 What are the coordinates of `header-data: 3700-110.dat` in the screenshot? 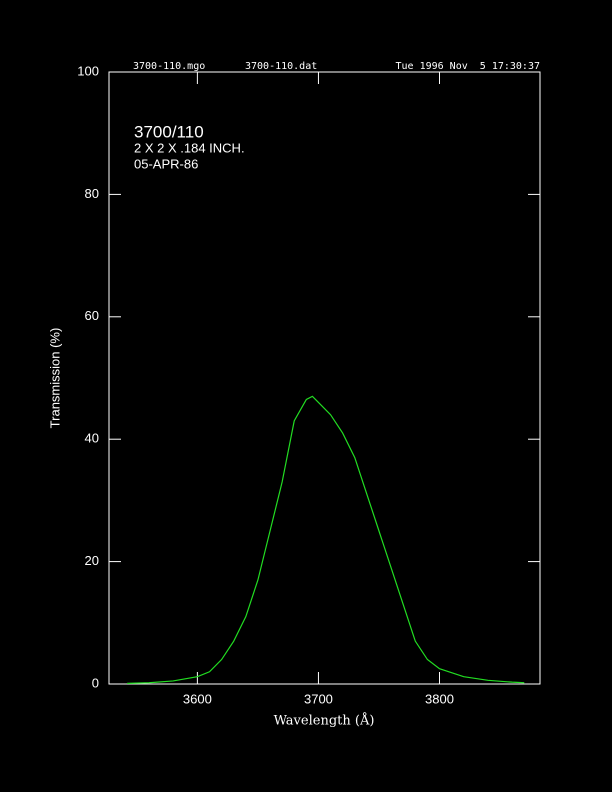 It's located at (281, 66).